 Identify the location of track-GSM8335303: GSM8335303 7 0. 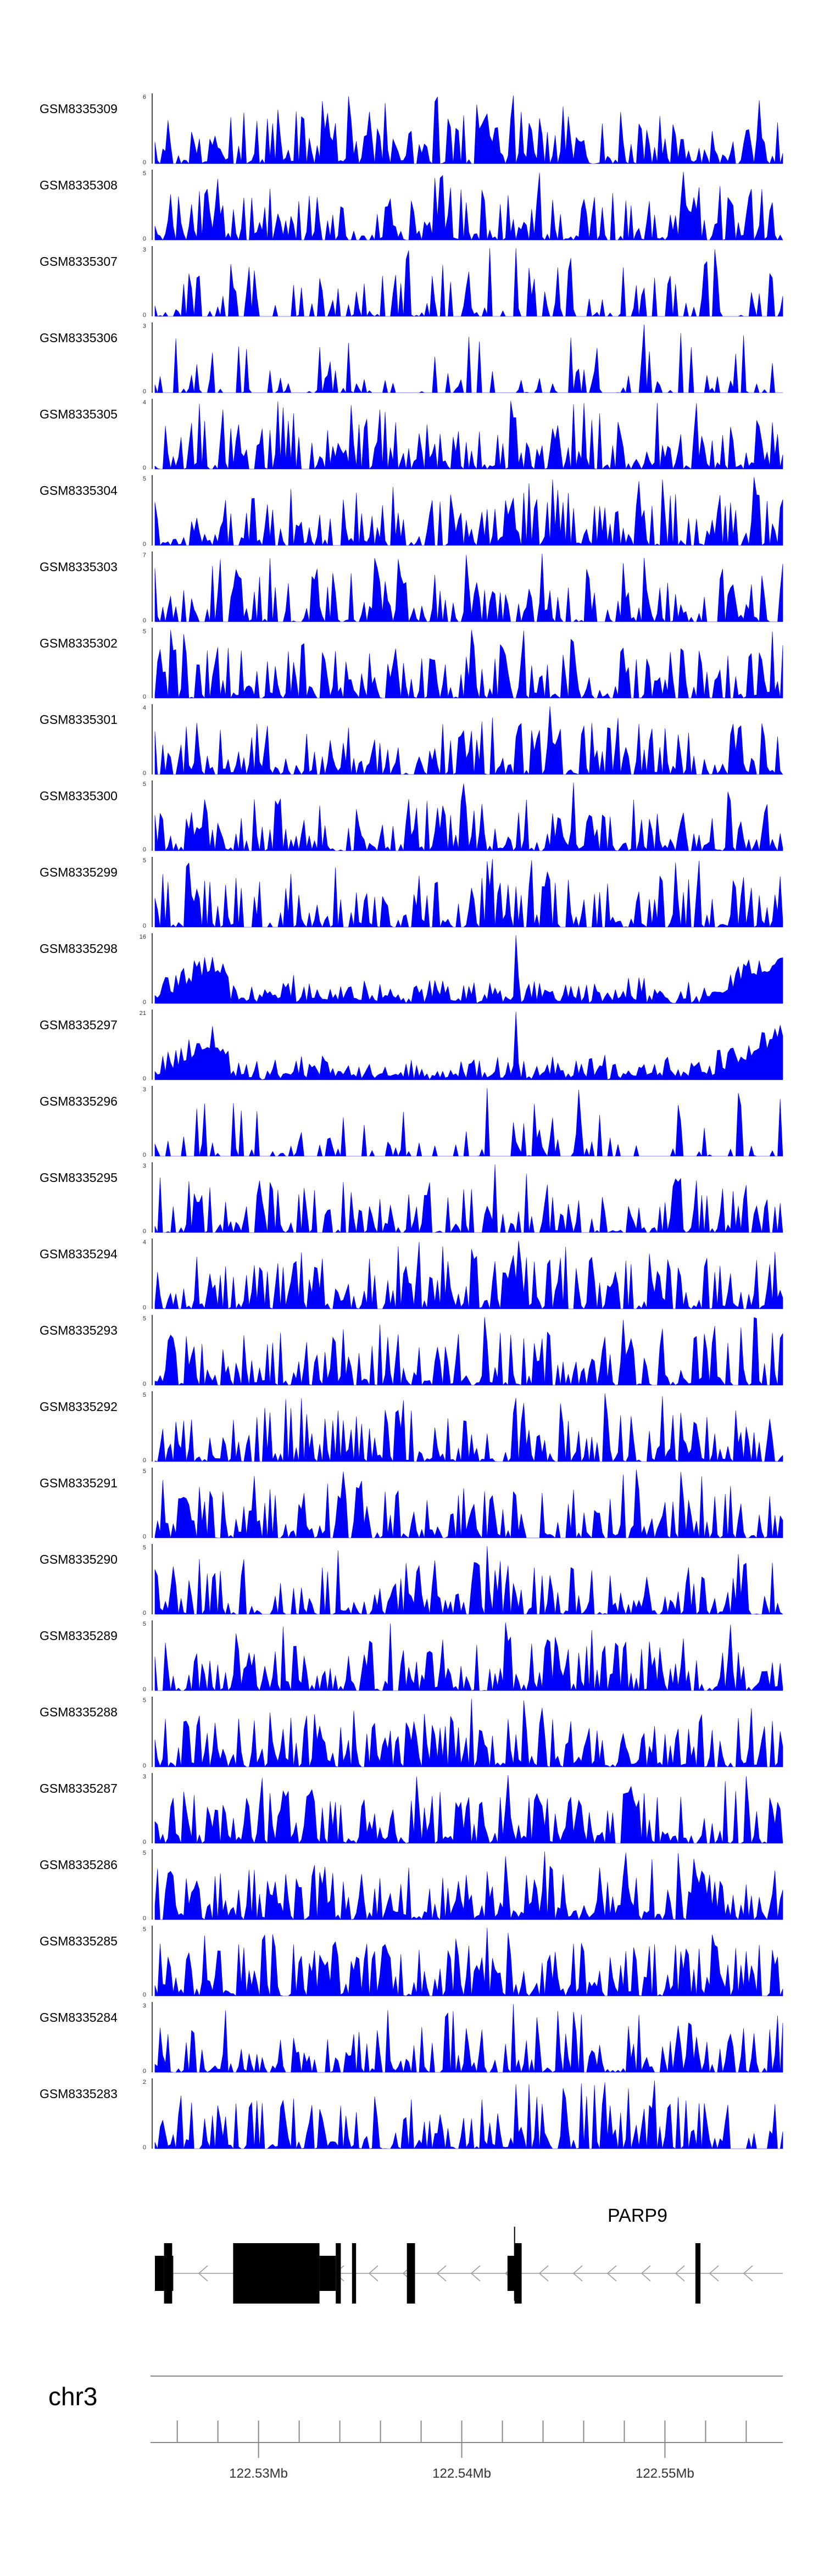
(411, 587).